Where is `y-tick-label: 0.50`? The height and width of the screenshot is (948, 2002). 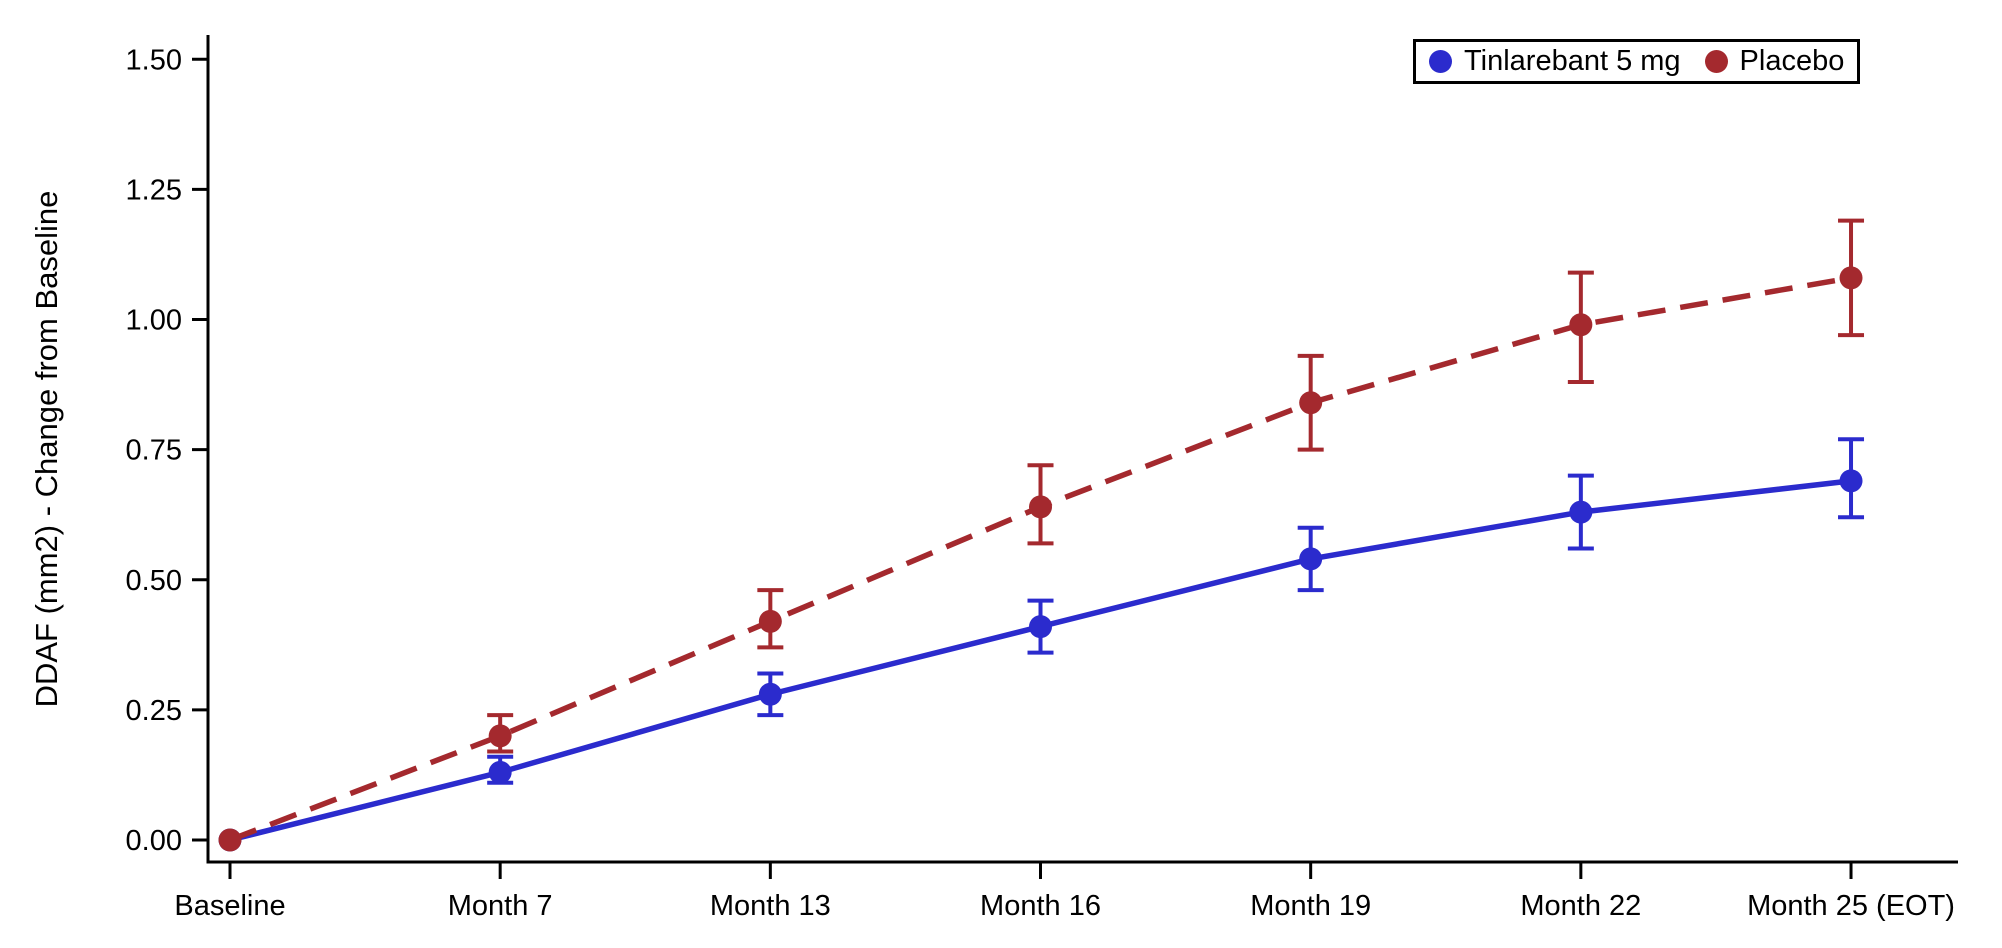 y-tick-label: 0.50 is located at coordinates (154, 581).